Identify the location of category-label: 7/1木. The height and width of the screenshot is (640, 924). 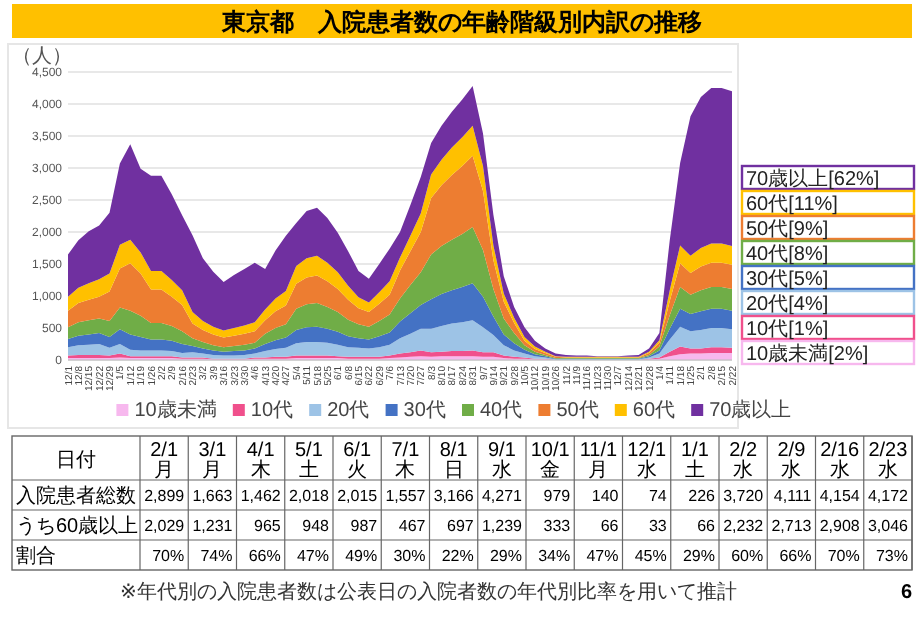
(406, 461).